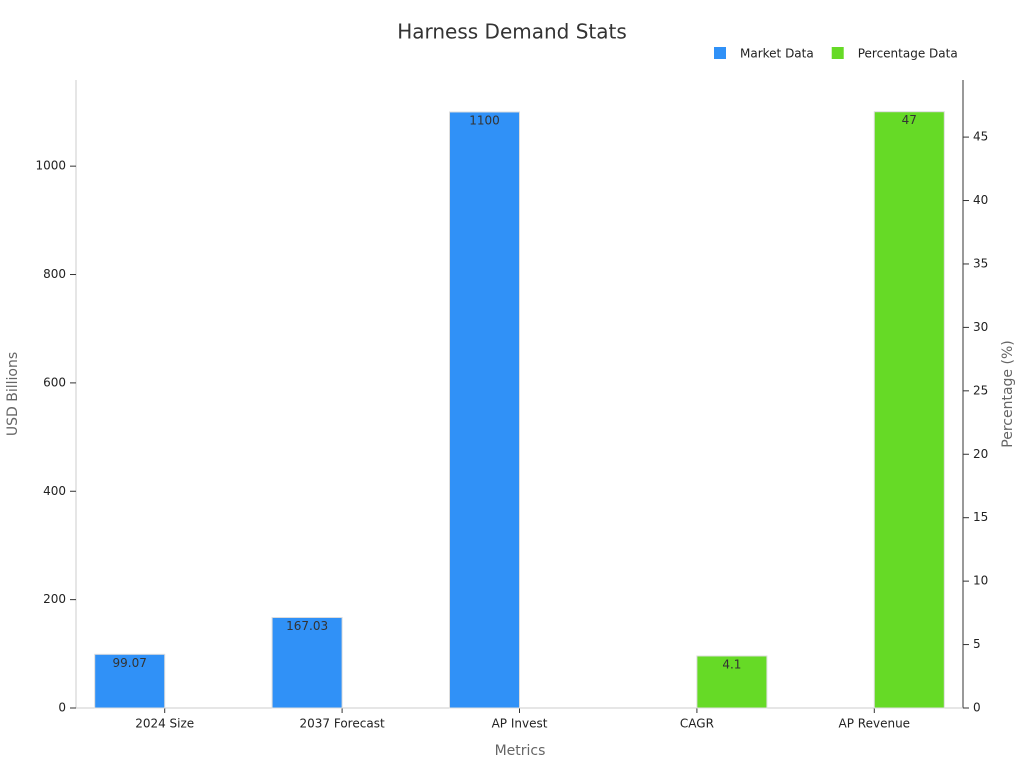 This screenshot has width=1024, height=768. Describe the element at coordinates (520, 724) in the screenshot. I see `x-tick-label: AP Invest` at that location.